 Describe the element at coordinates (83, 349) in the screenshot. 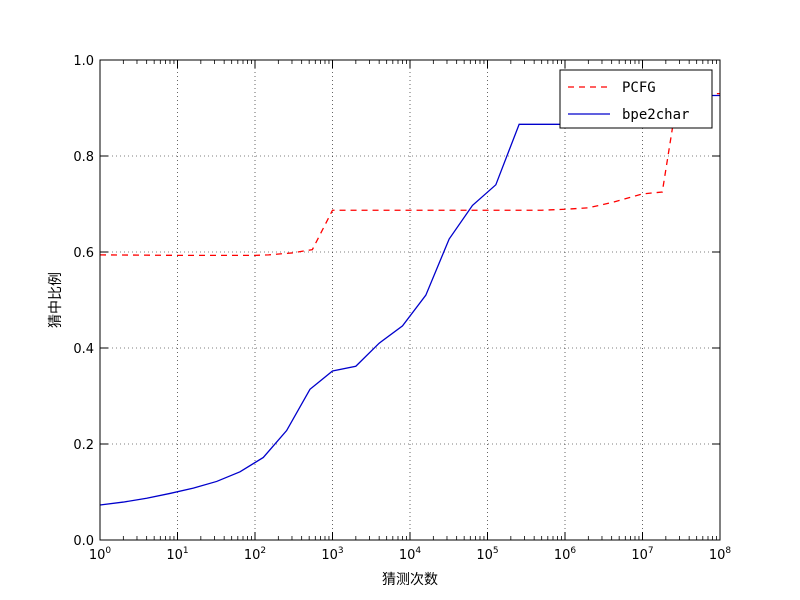

I see `y-tick-label: 0.4` at that location.